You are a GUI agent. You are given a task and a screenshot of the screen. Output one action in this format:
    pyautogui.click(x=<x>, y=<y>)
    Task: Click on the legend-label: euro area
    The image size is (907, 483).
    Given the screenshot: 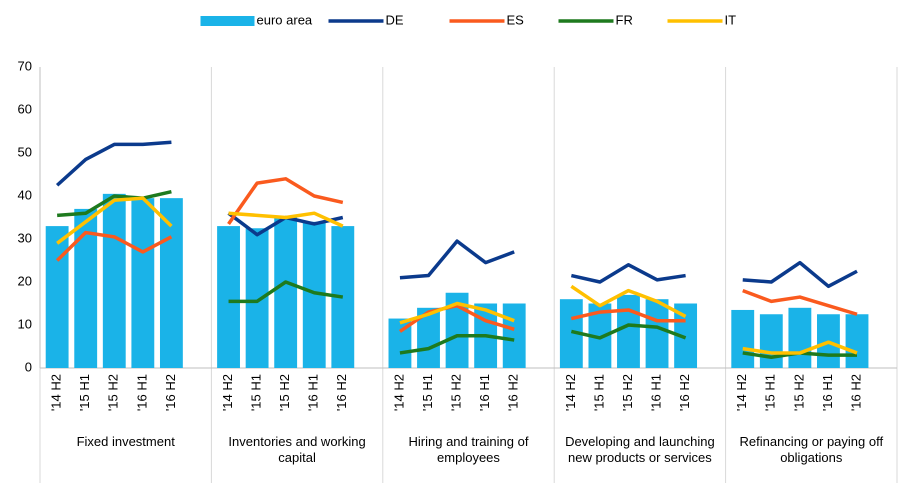 What is the action you would take?
    pyautogui.click(x=285, y=19)
    